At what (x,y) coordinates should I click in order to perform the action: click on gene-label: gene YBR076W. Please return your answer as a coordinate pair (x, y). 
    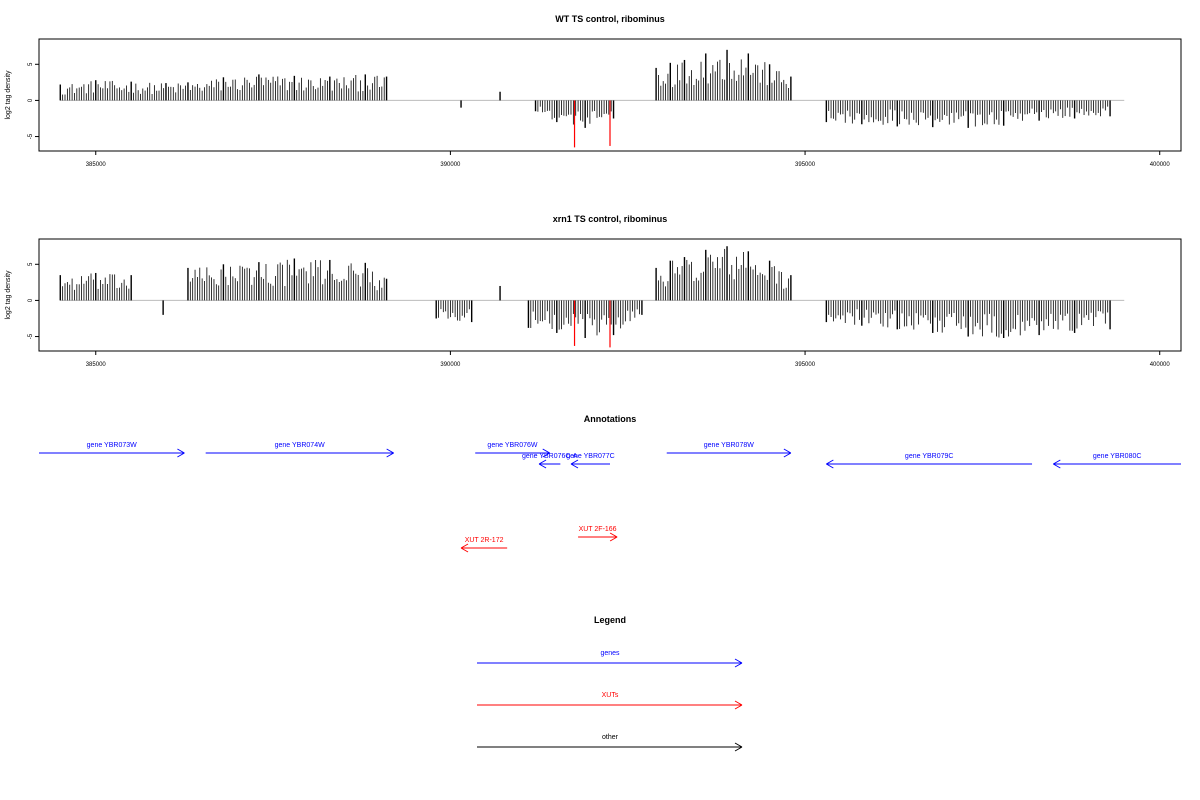
    Looking at the image, I should click on (512, 445).